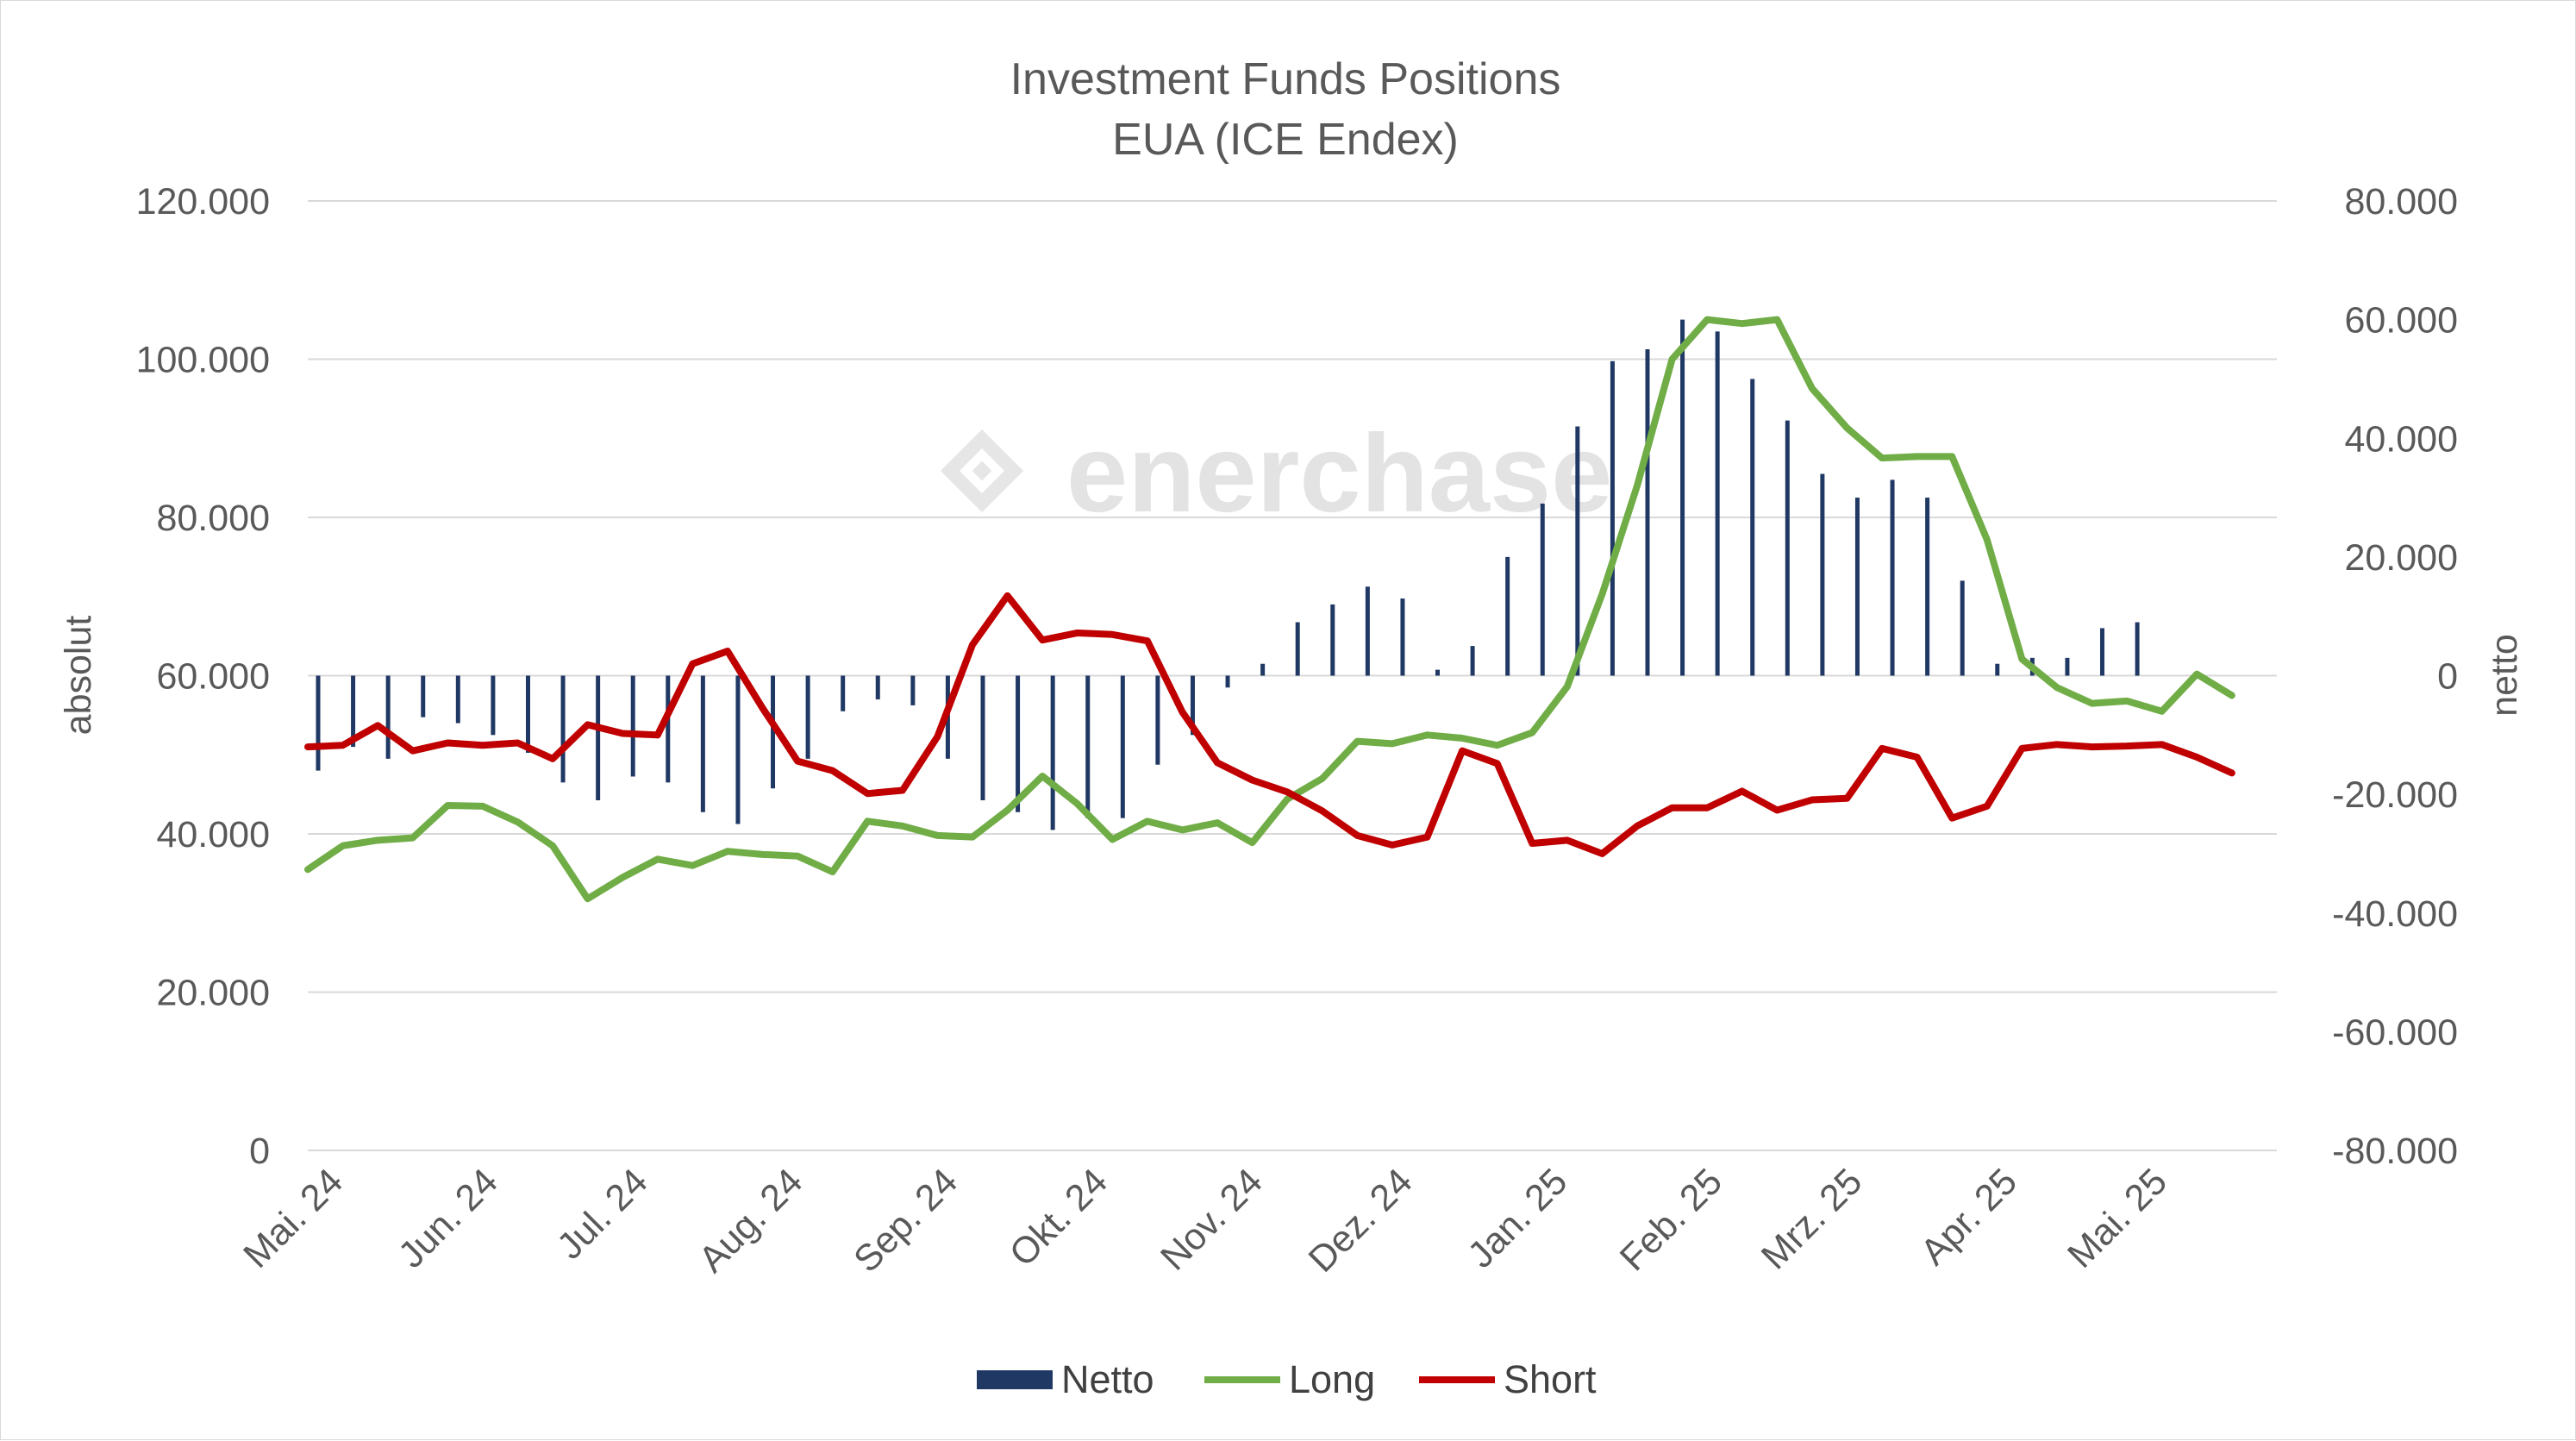 The height and width of the screenshot is (1441, 2576). Describe the element at coordinates (1287, 1379) in the screenshot. I see `legend: Netto Long Short` at that location.